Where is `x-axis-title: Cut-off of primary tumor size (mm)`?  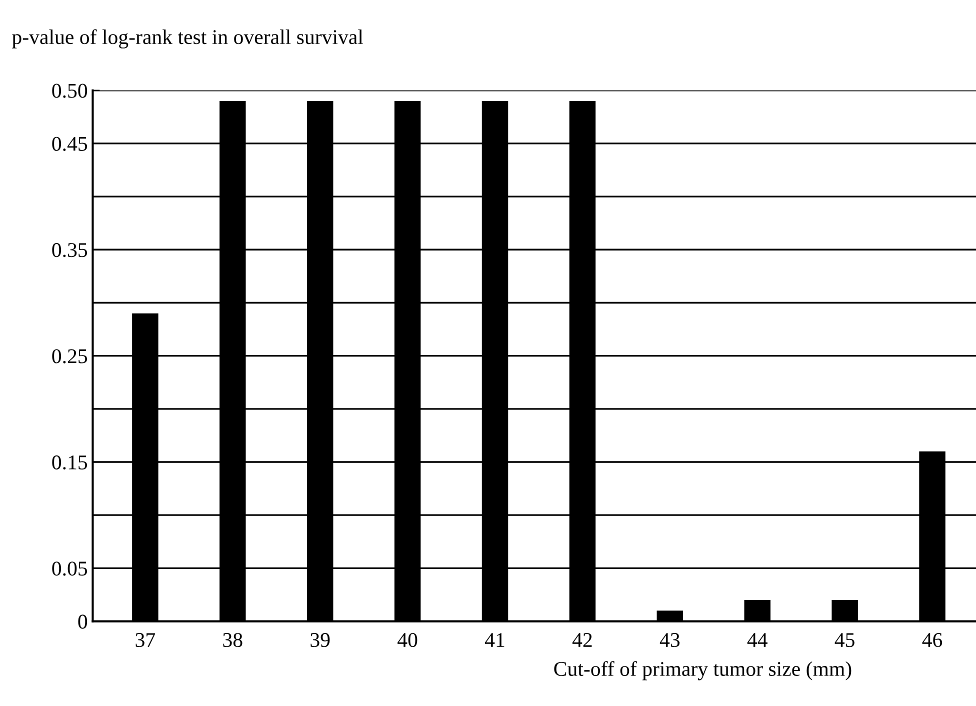
x-axis-title: Cut-off of primary tumor size (mm) is located at coordinates (703, 670).